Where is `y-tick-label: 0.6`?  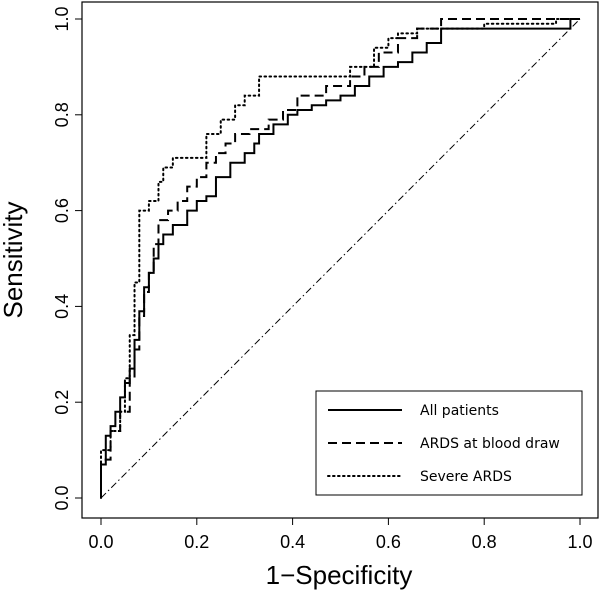
y-tick-label: 0.6 is located at coordinates (62, 210).